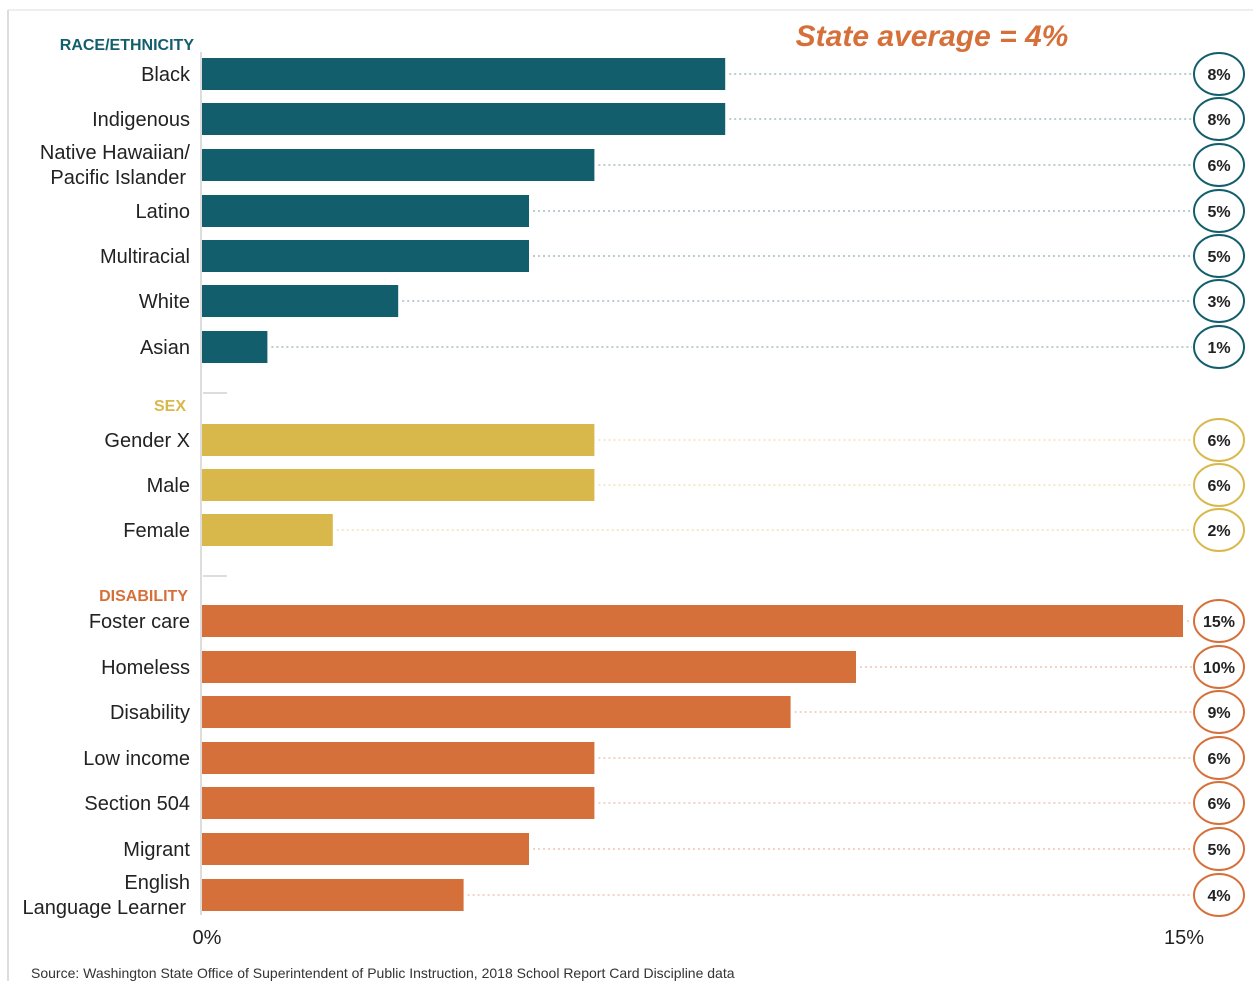 This screenshot has width=1253, height=981. What do you see at coordinates (137, 804) in the screenshot?
I see `category-label-section-504: Section 504` at bounding box center [137, 804].